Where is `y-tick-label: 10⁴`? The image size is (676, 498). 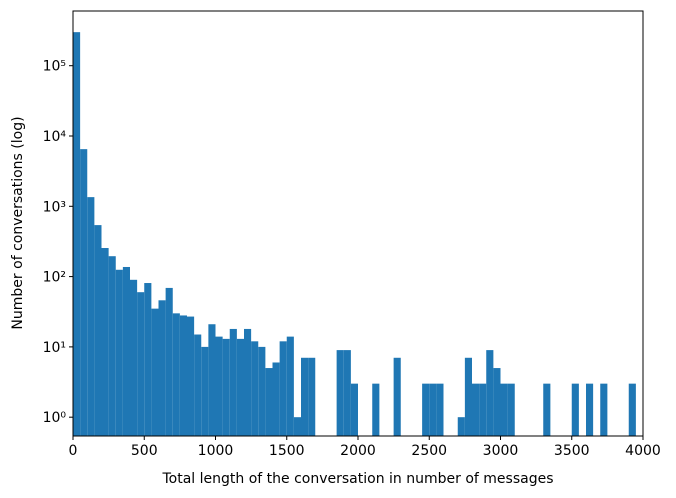
y-tick-label: 10⁴ is located at coordinates (55, 137).